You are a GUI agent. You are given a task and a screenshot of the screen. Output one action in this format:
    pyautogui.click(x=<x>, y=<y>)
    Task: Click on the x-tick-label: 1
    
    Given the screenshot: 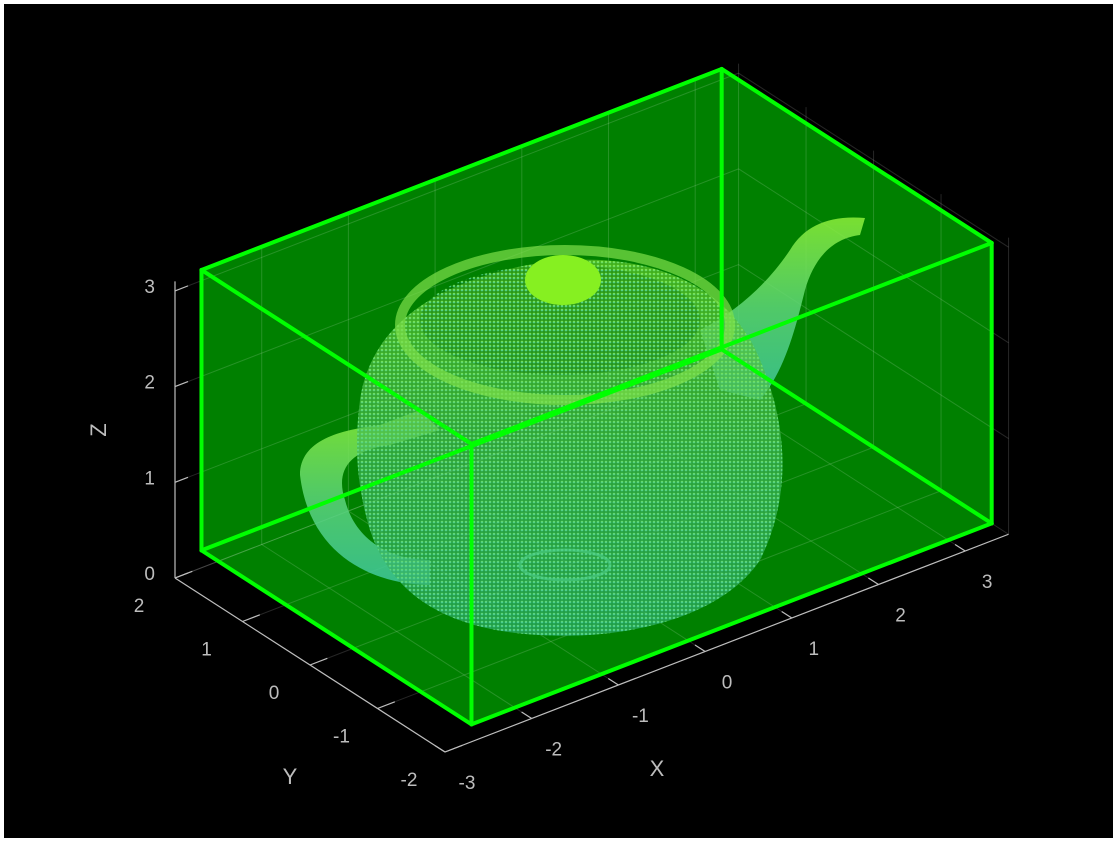 What is the action you would take?
    pyautogui.click(x=814, y=649)
    